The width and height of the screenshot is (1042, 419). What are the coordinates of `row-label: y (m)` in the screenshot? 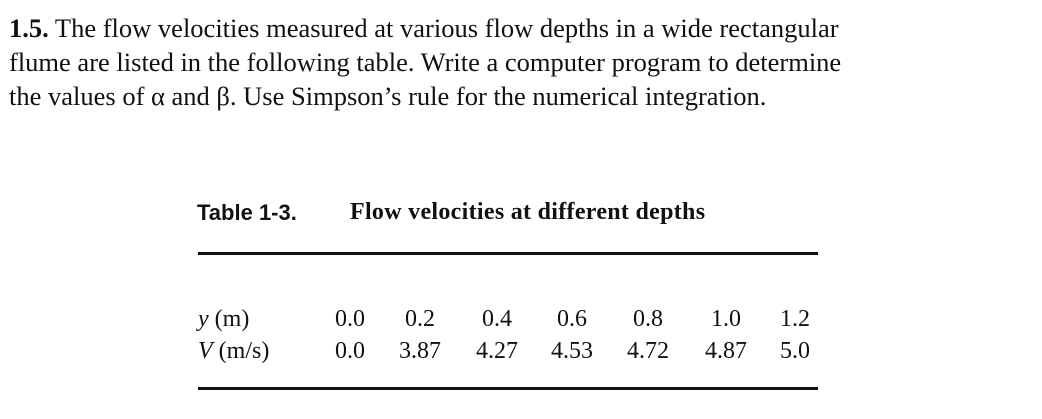 It's located at (223, 319).